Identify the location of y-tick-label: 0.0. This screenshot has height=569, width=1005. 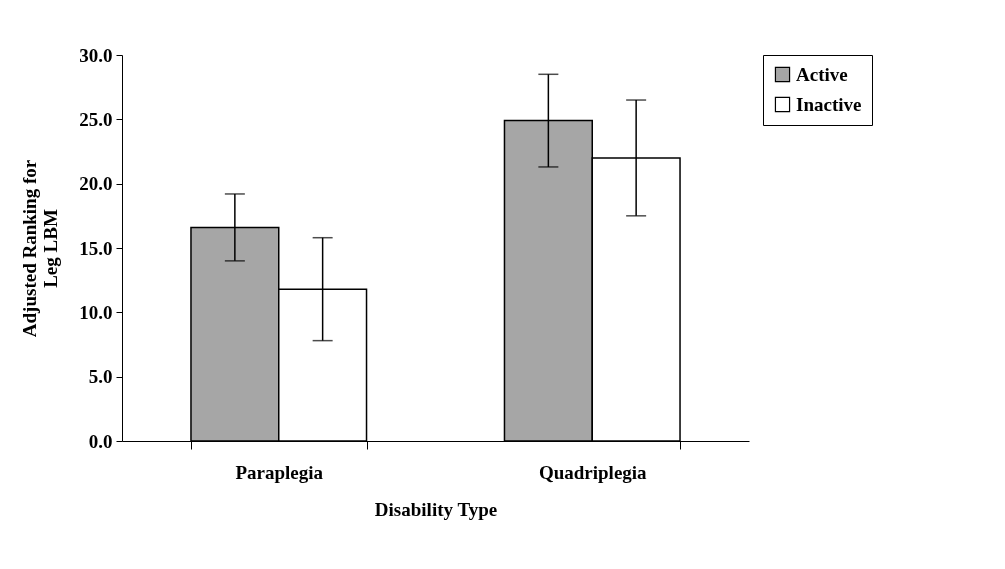
(100, 441).